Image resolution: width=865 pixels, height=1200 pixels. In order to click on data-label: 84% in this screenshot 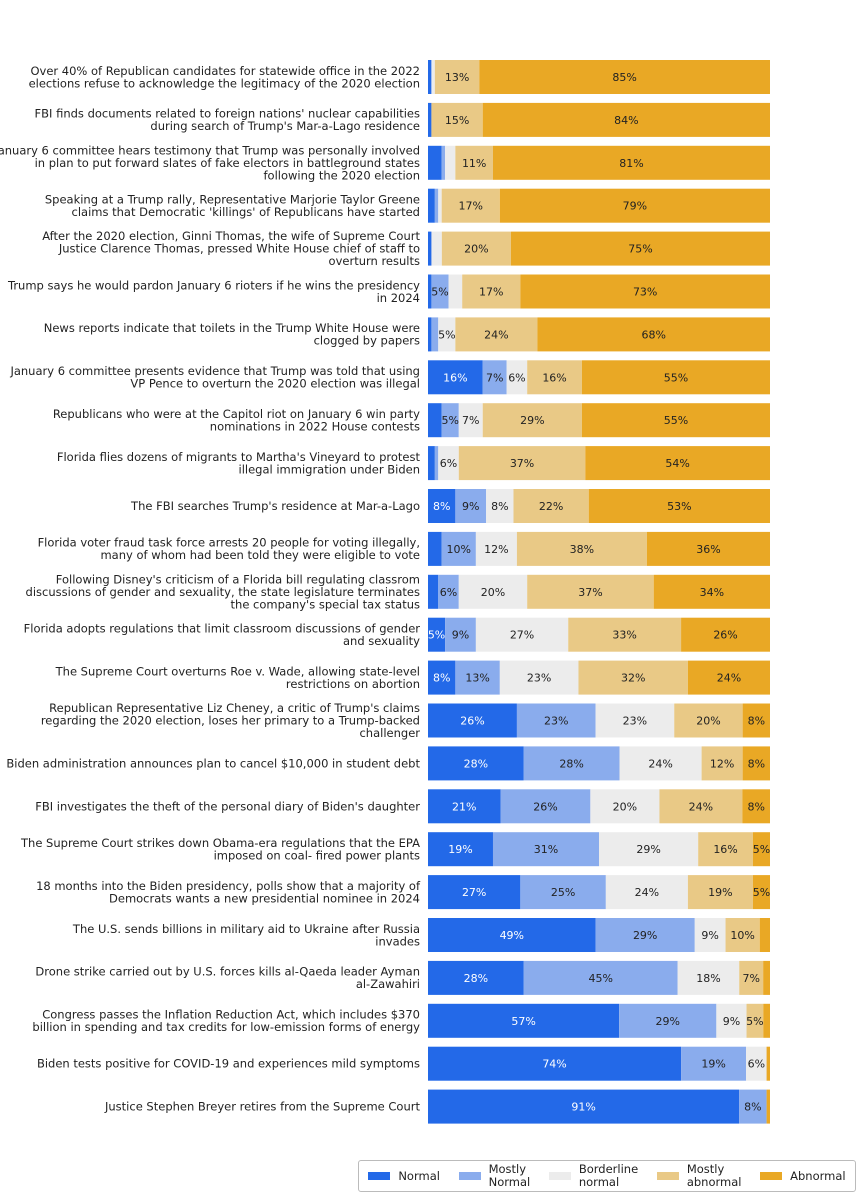, I will do `click(626, 120)`.